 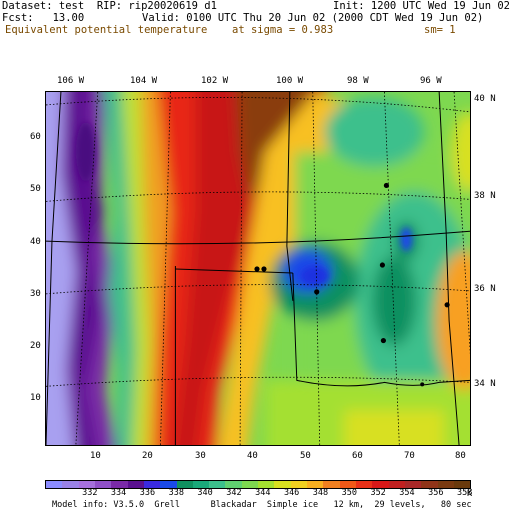 What do you see at coordinates (440, 30) in the screenshot?
I see `smoothing-label: sm= 1` at bounding box center [440, 30].